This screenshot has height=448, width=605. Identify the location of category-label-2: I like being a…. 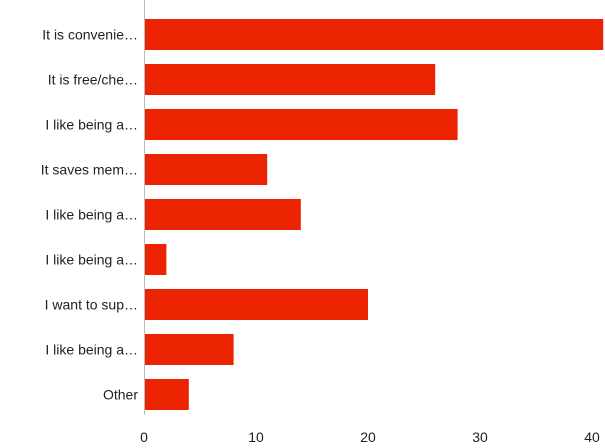
(91, 125).